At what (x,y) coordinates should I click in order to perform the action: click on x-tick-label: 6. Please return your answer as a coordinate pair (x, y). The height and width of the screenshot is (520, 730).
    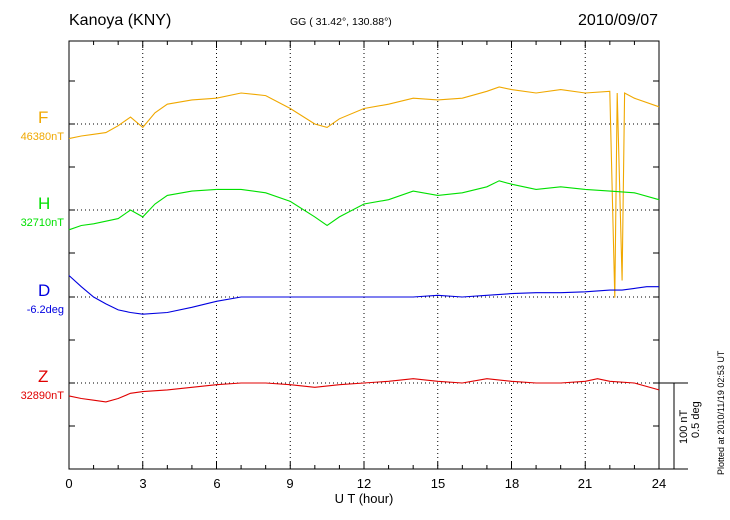
    Looking at the image, I should click on (217, 483).